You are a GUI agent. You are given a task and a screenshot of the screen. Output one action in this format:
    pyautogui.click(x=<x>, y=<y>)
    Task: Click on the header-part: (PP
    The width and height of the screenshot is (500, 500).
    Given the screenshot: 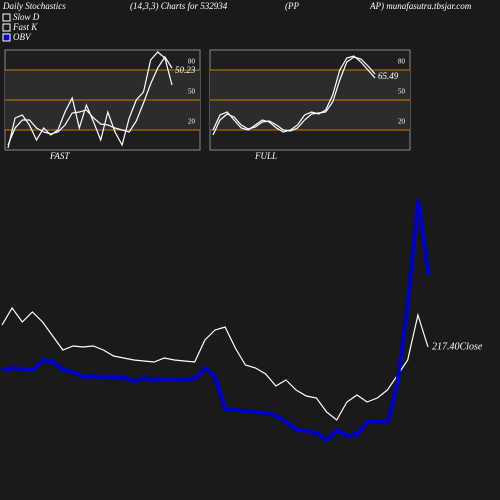 What is the action you would take?
    pyautogui.click(x=292, y=6)
    